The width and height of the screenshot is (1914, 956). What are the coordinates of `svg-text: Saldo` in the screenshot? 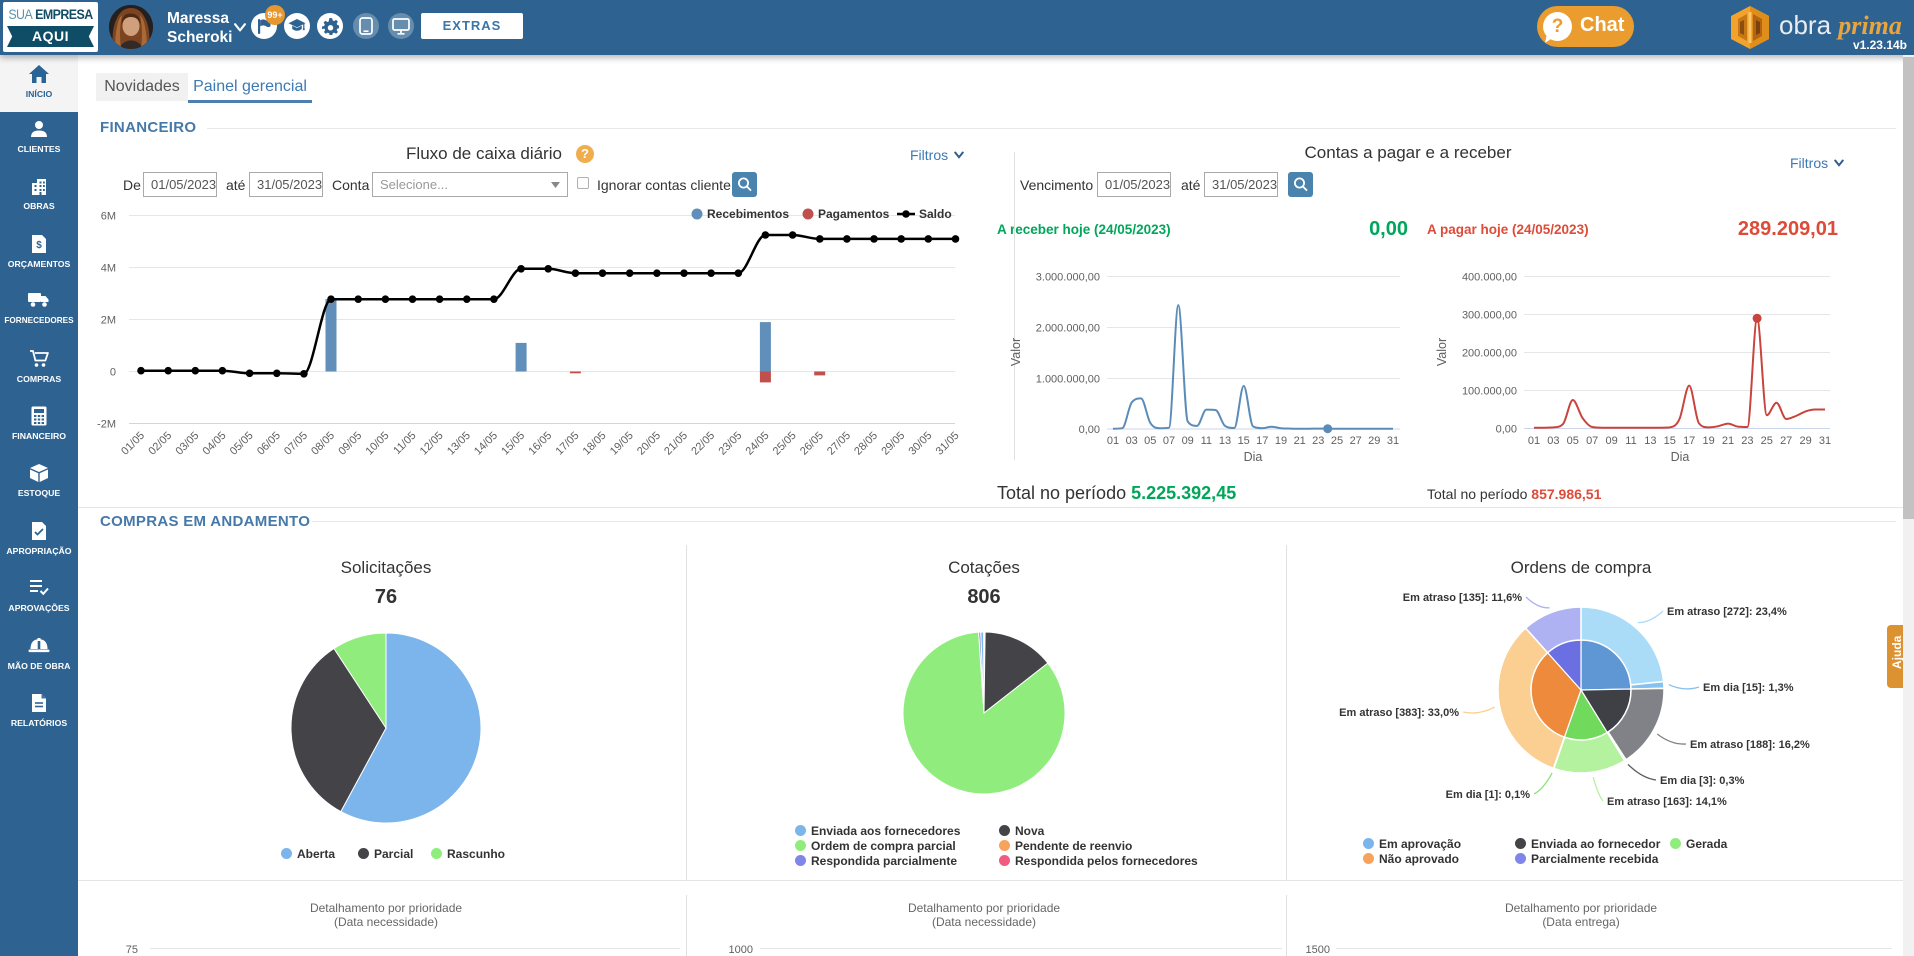 It's located at (935, 214).